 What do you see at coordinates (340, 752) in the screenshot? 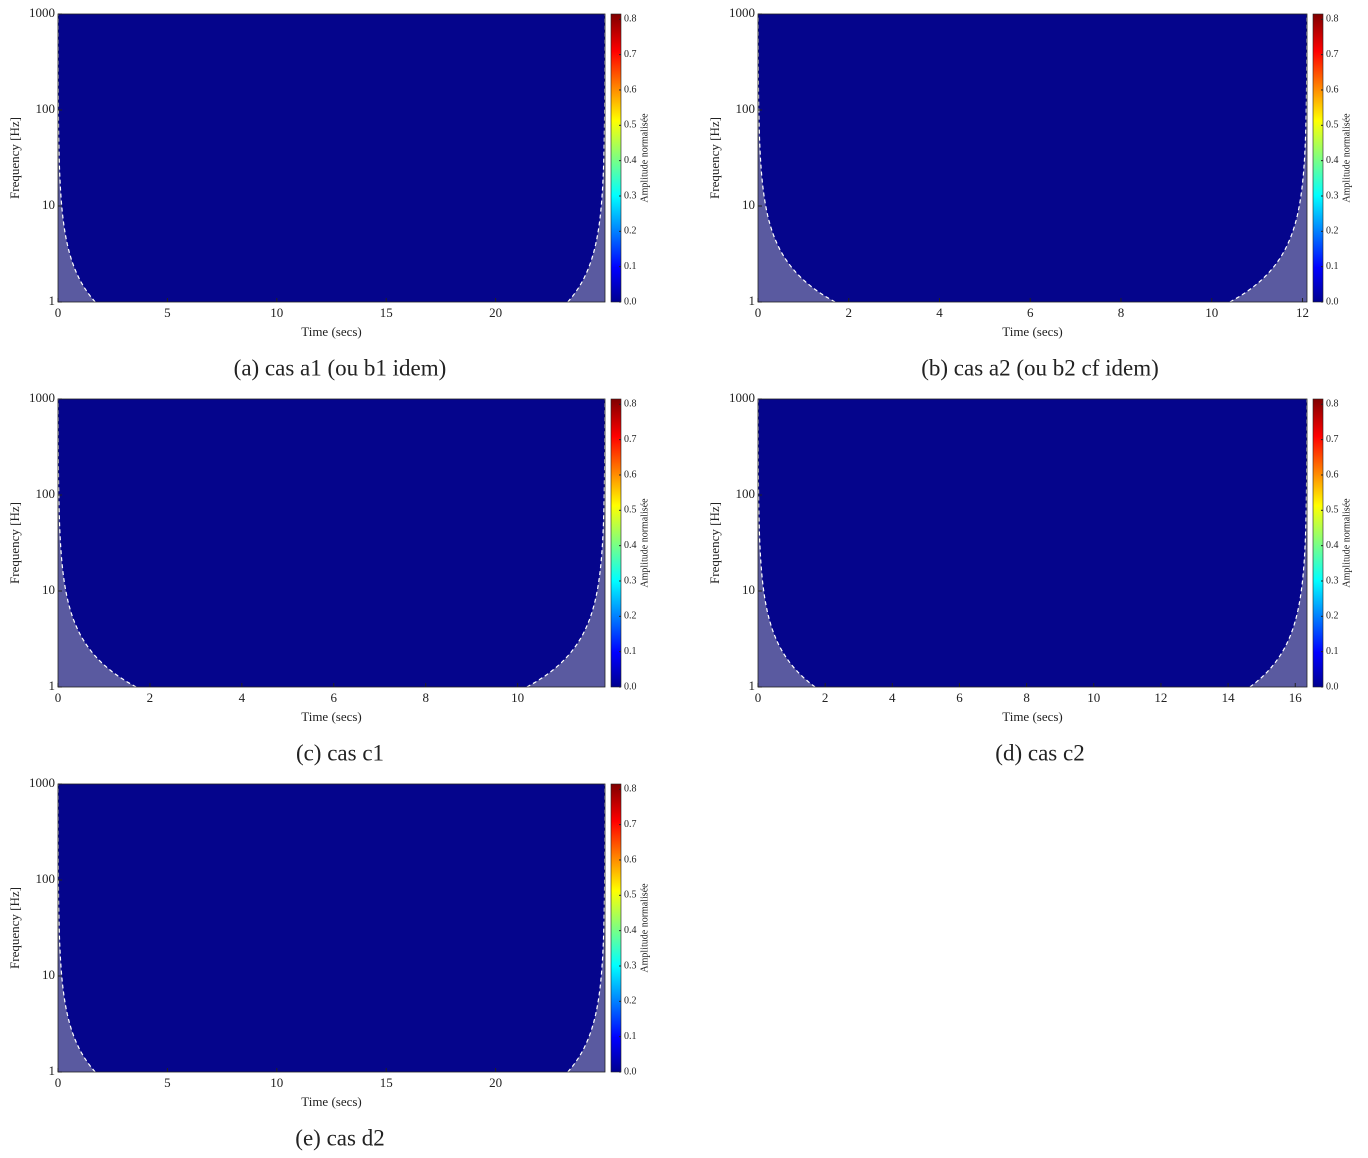
I see `caption: (c) cas c1` at bounding box center [340, 752].